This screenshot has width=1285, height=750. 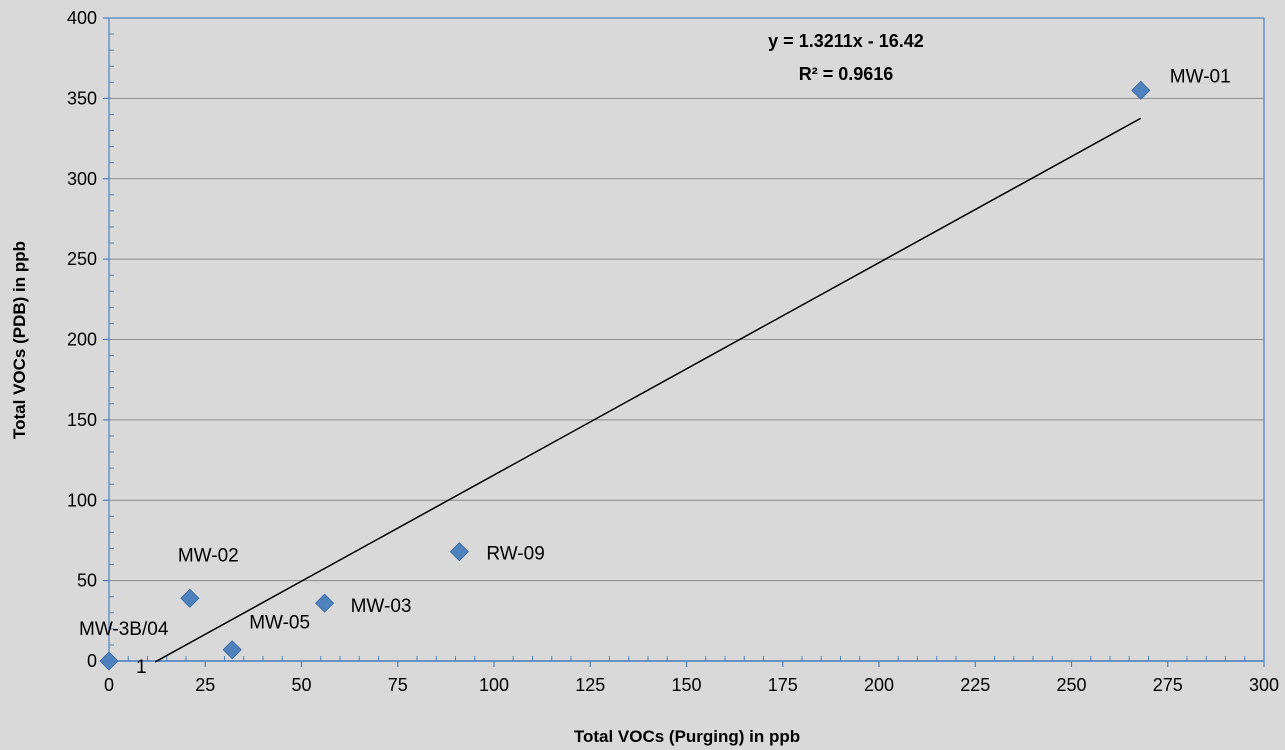 I want to click on x-tick-label: 300, so click(x=1264, y=685).